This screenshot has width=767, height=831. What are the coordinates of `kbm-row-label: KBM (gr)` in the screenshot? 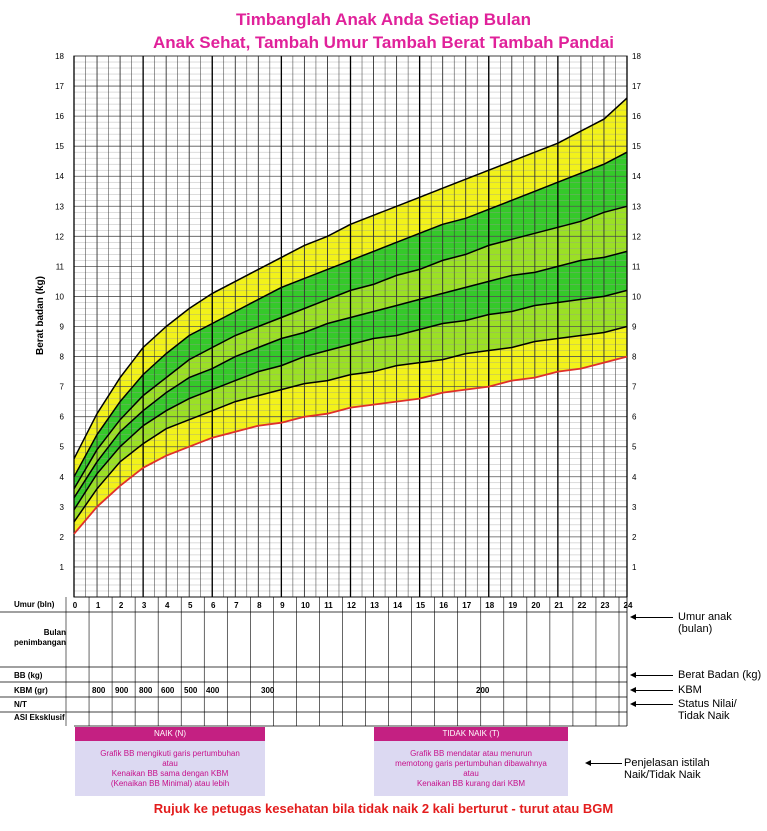 It's located at (31, 690).